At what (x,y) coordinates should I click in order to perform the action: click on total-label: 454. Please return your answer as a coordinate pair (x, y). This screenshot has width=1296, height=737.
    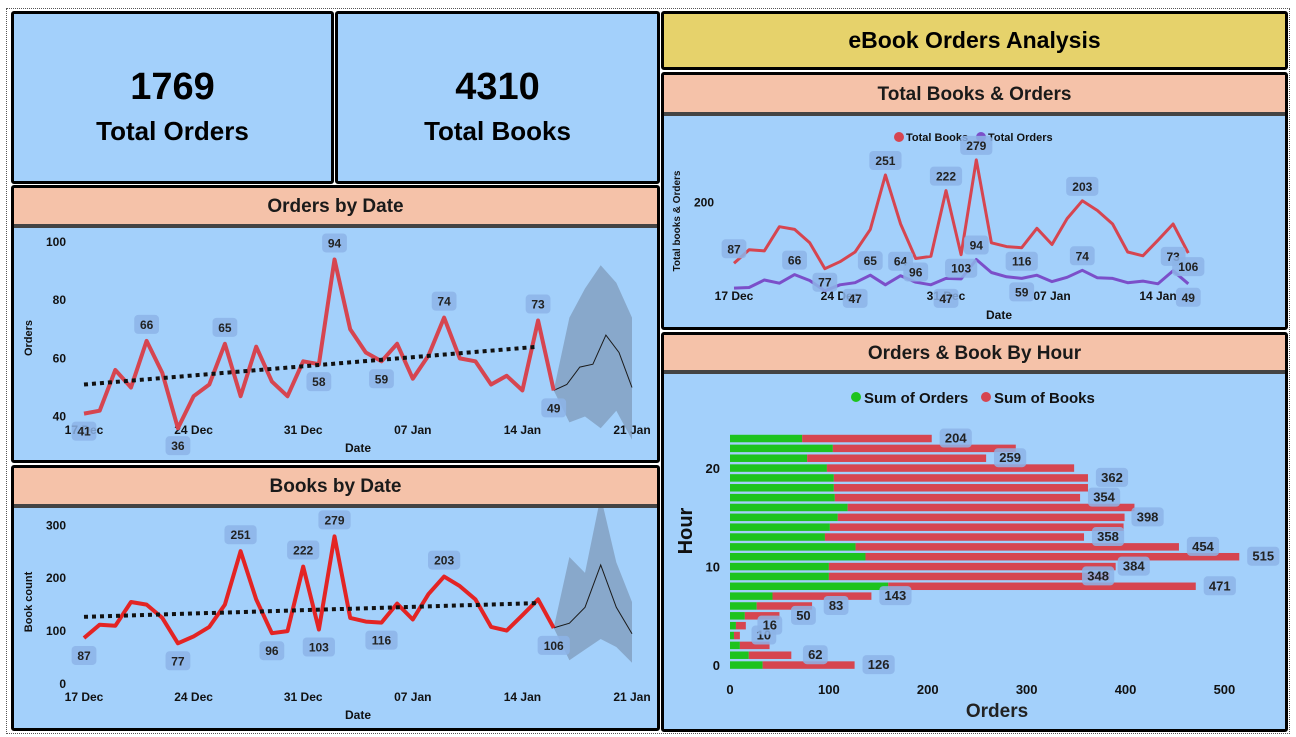
    Looking at the image, I should click on (1203, 546).